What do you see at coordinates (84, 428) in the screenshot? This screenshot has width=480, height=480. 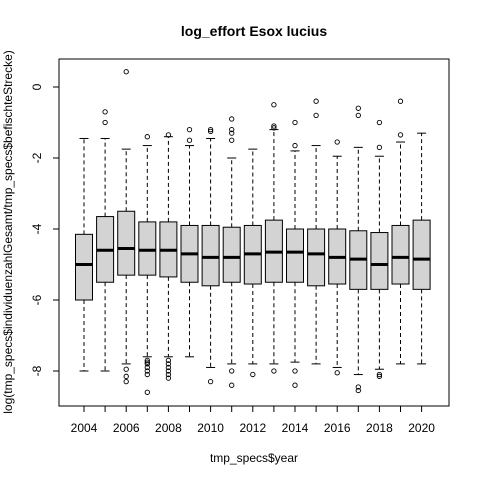 I see `x-tick-label: 2004` at bounding box center [84, 428].